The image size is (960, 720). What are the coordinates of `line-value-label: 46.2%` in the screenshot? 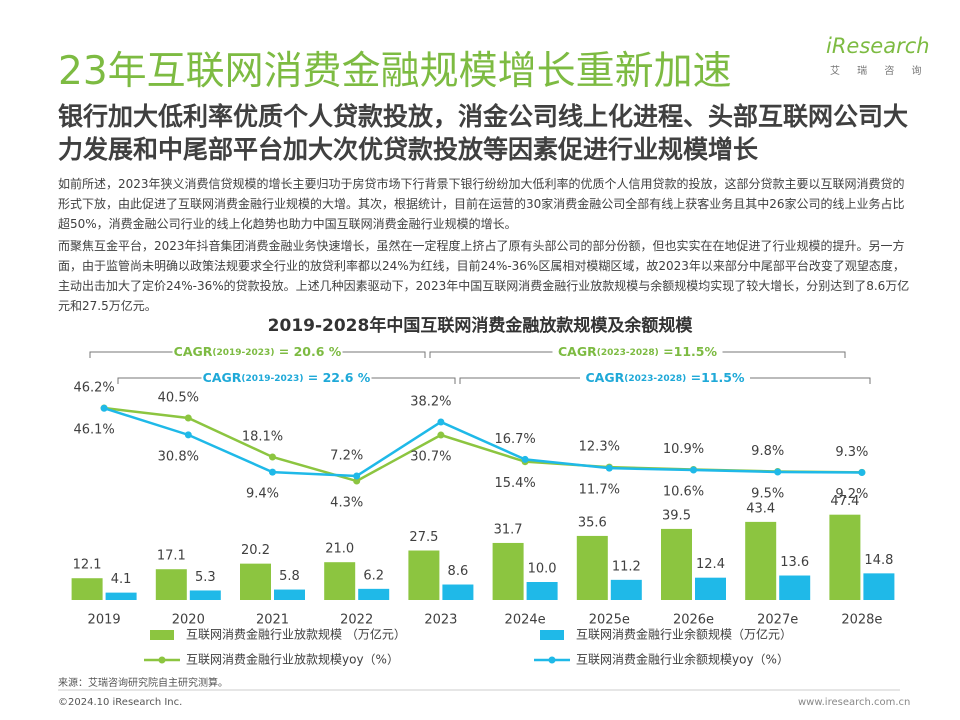 It's located at (93, 388).